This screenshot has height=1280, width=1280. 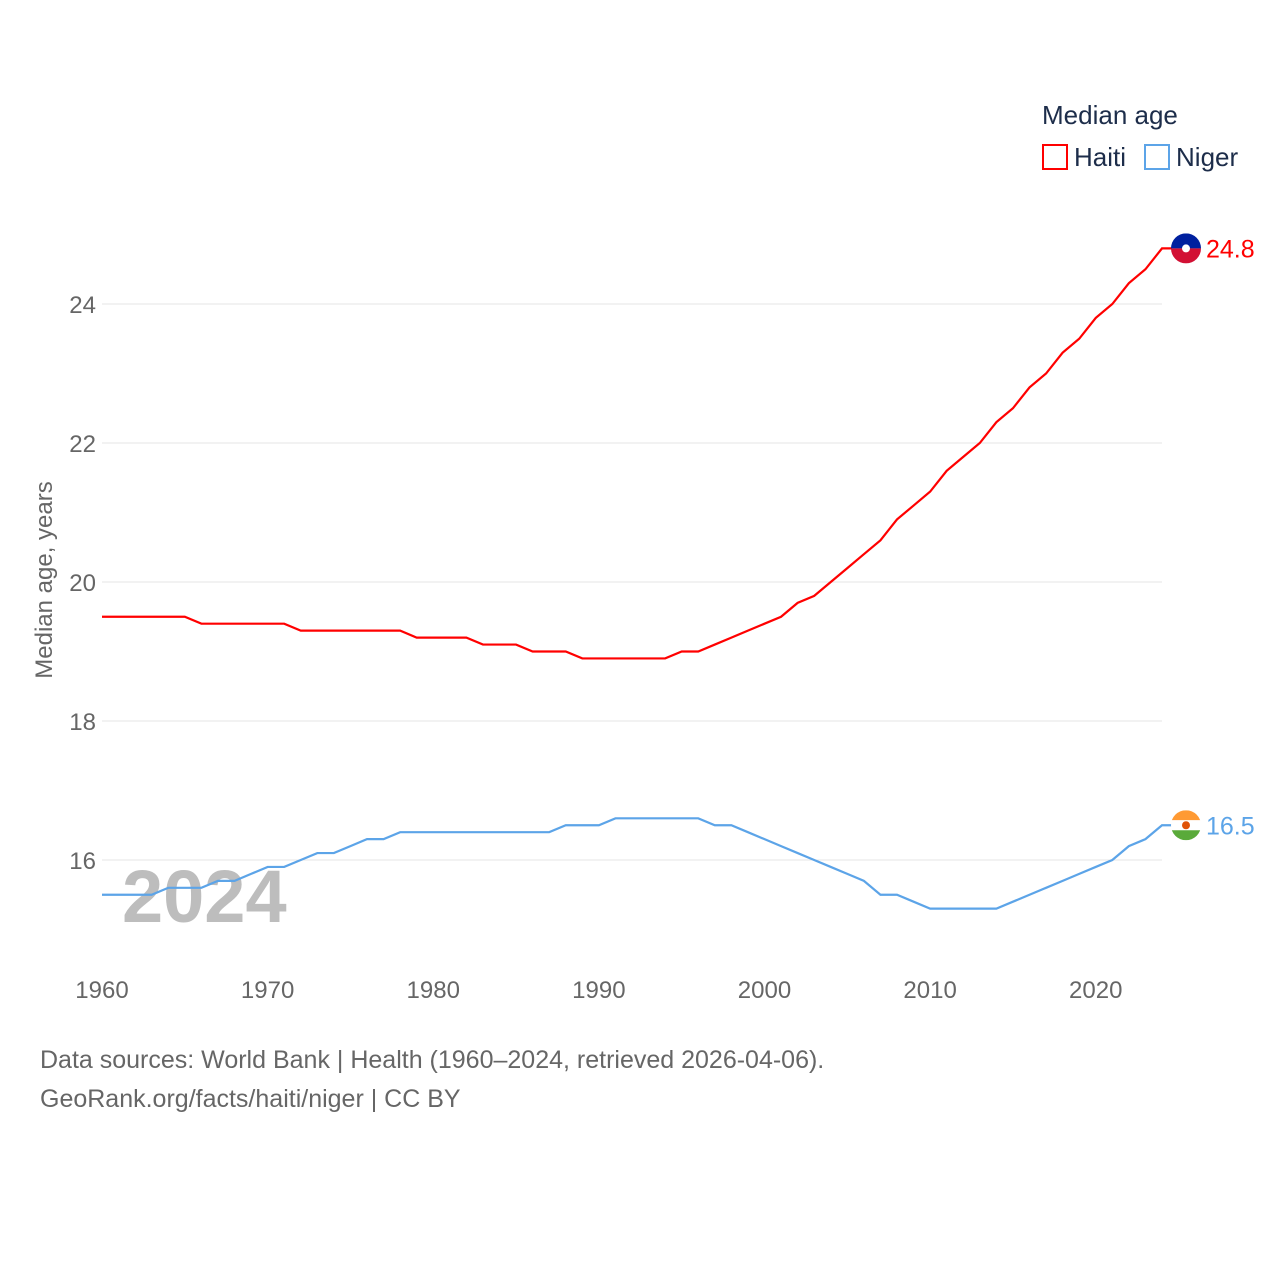 I want to click on series-line-niger, so click(x=637, y=863).